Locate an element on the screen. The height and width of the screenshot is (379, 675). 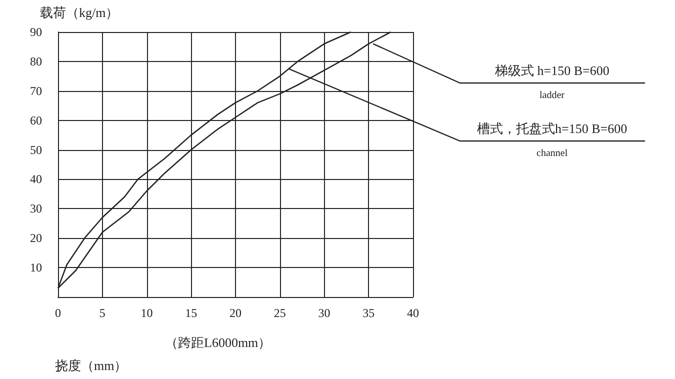
x-tick-label: 35 is located at coordinates (368, 313).